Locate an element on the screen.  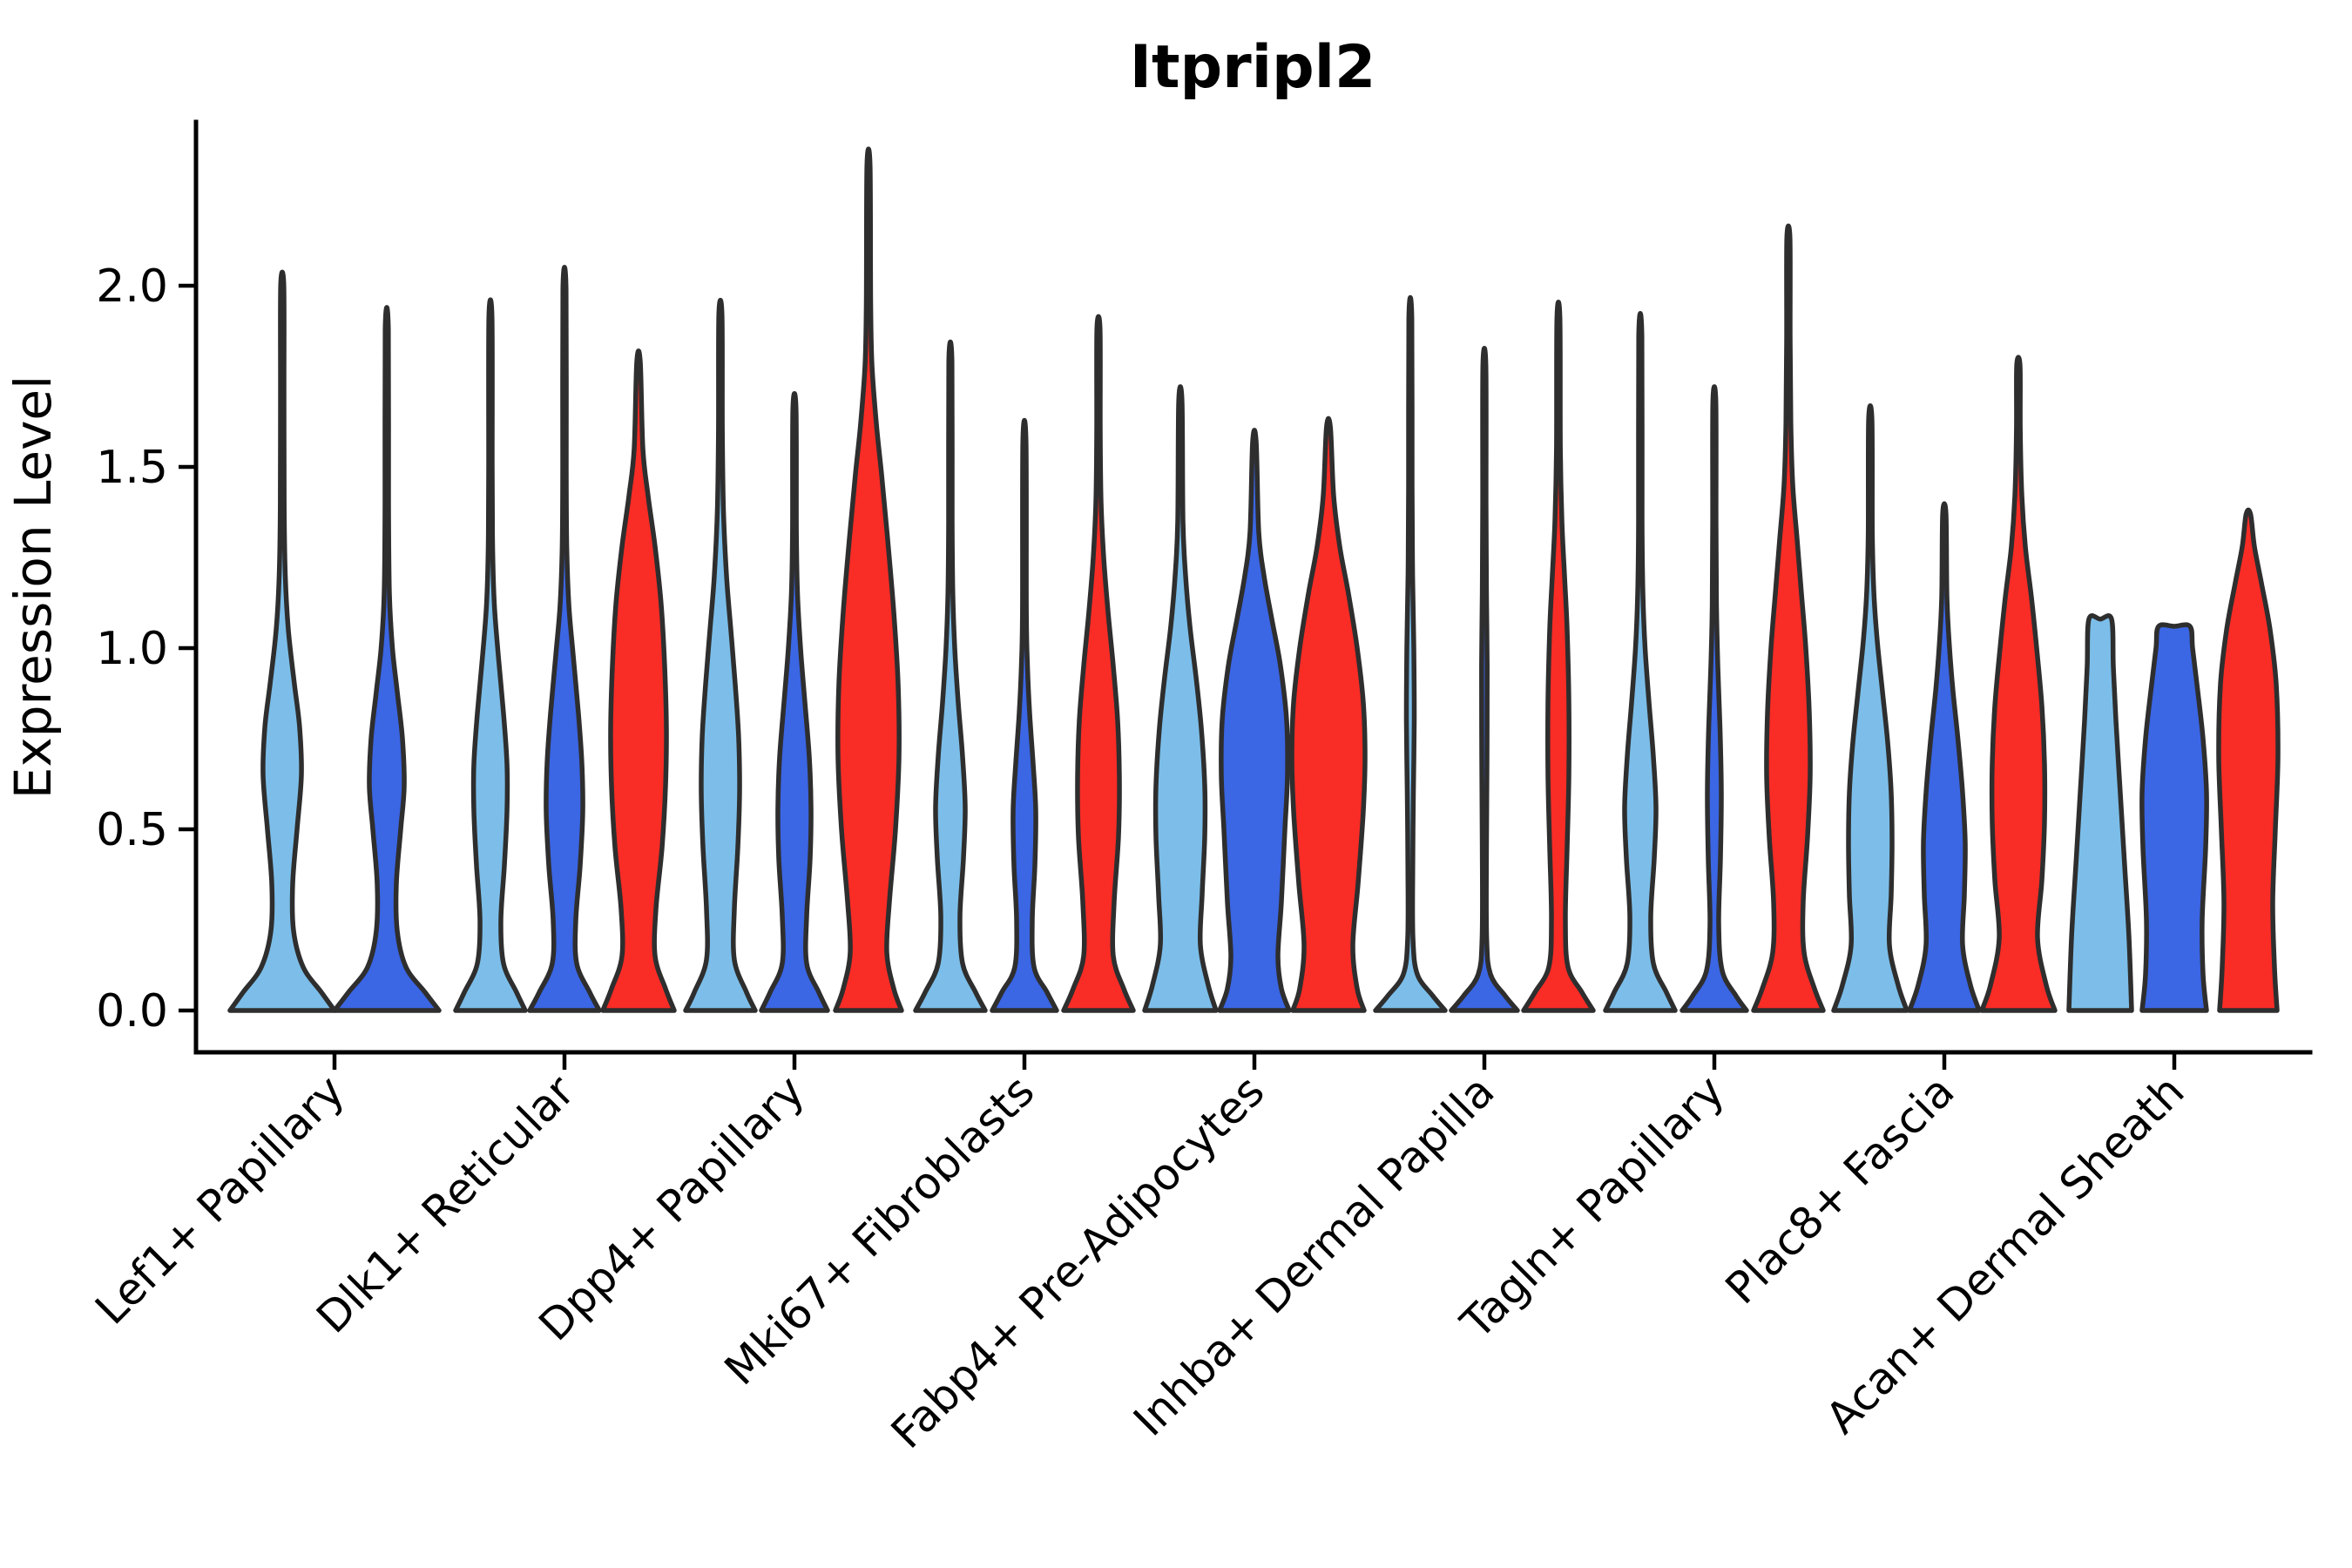
y-axis-ticks: 0.0 0.5 1.0 1.5 2.0 is located at coordinates (146, 648).